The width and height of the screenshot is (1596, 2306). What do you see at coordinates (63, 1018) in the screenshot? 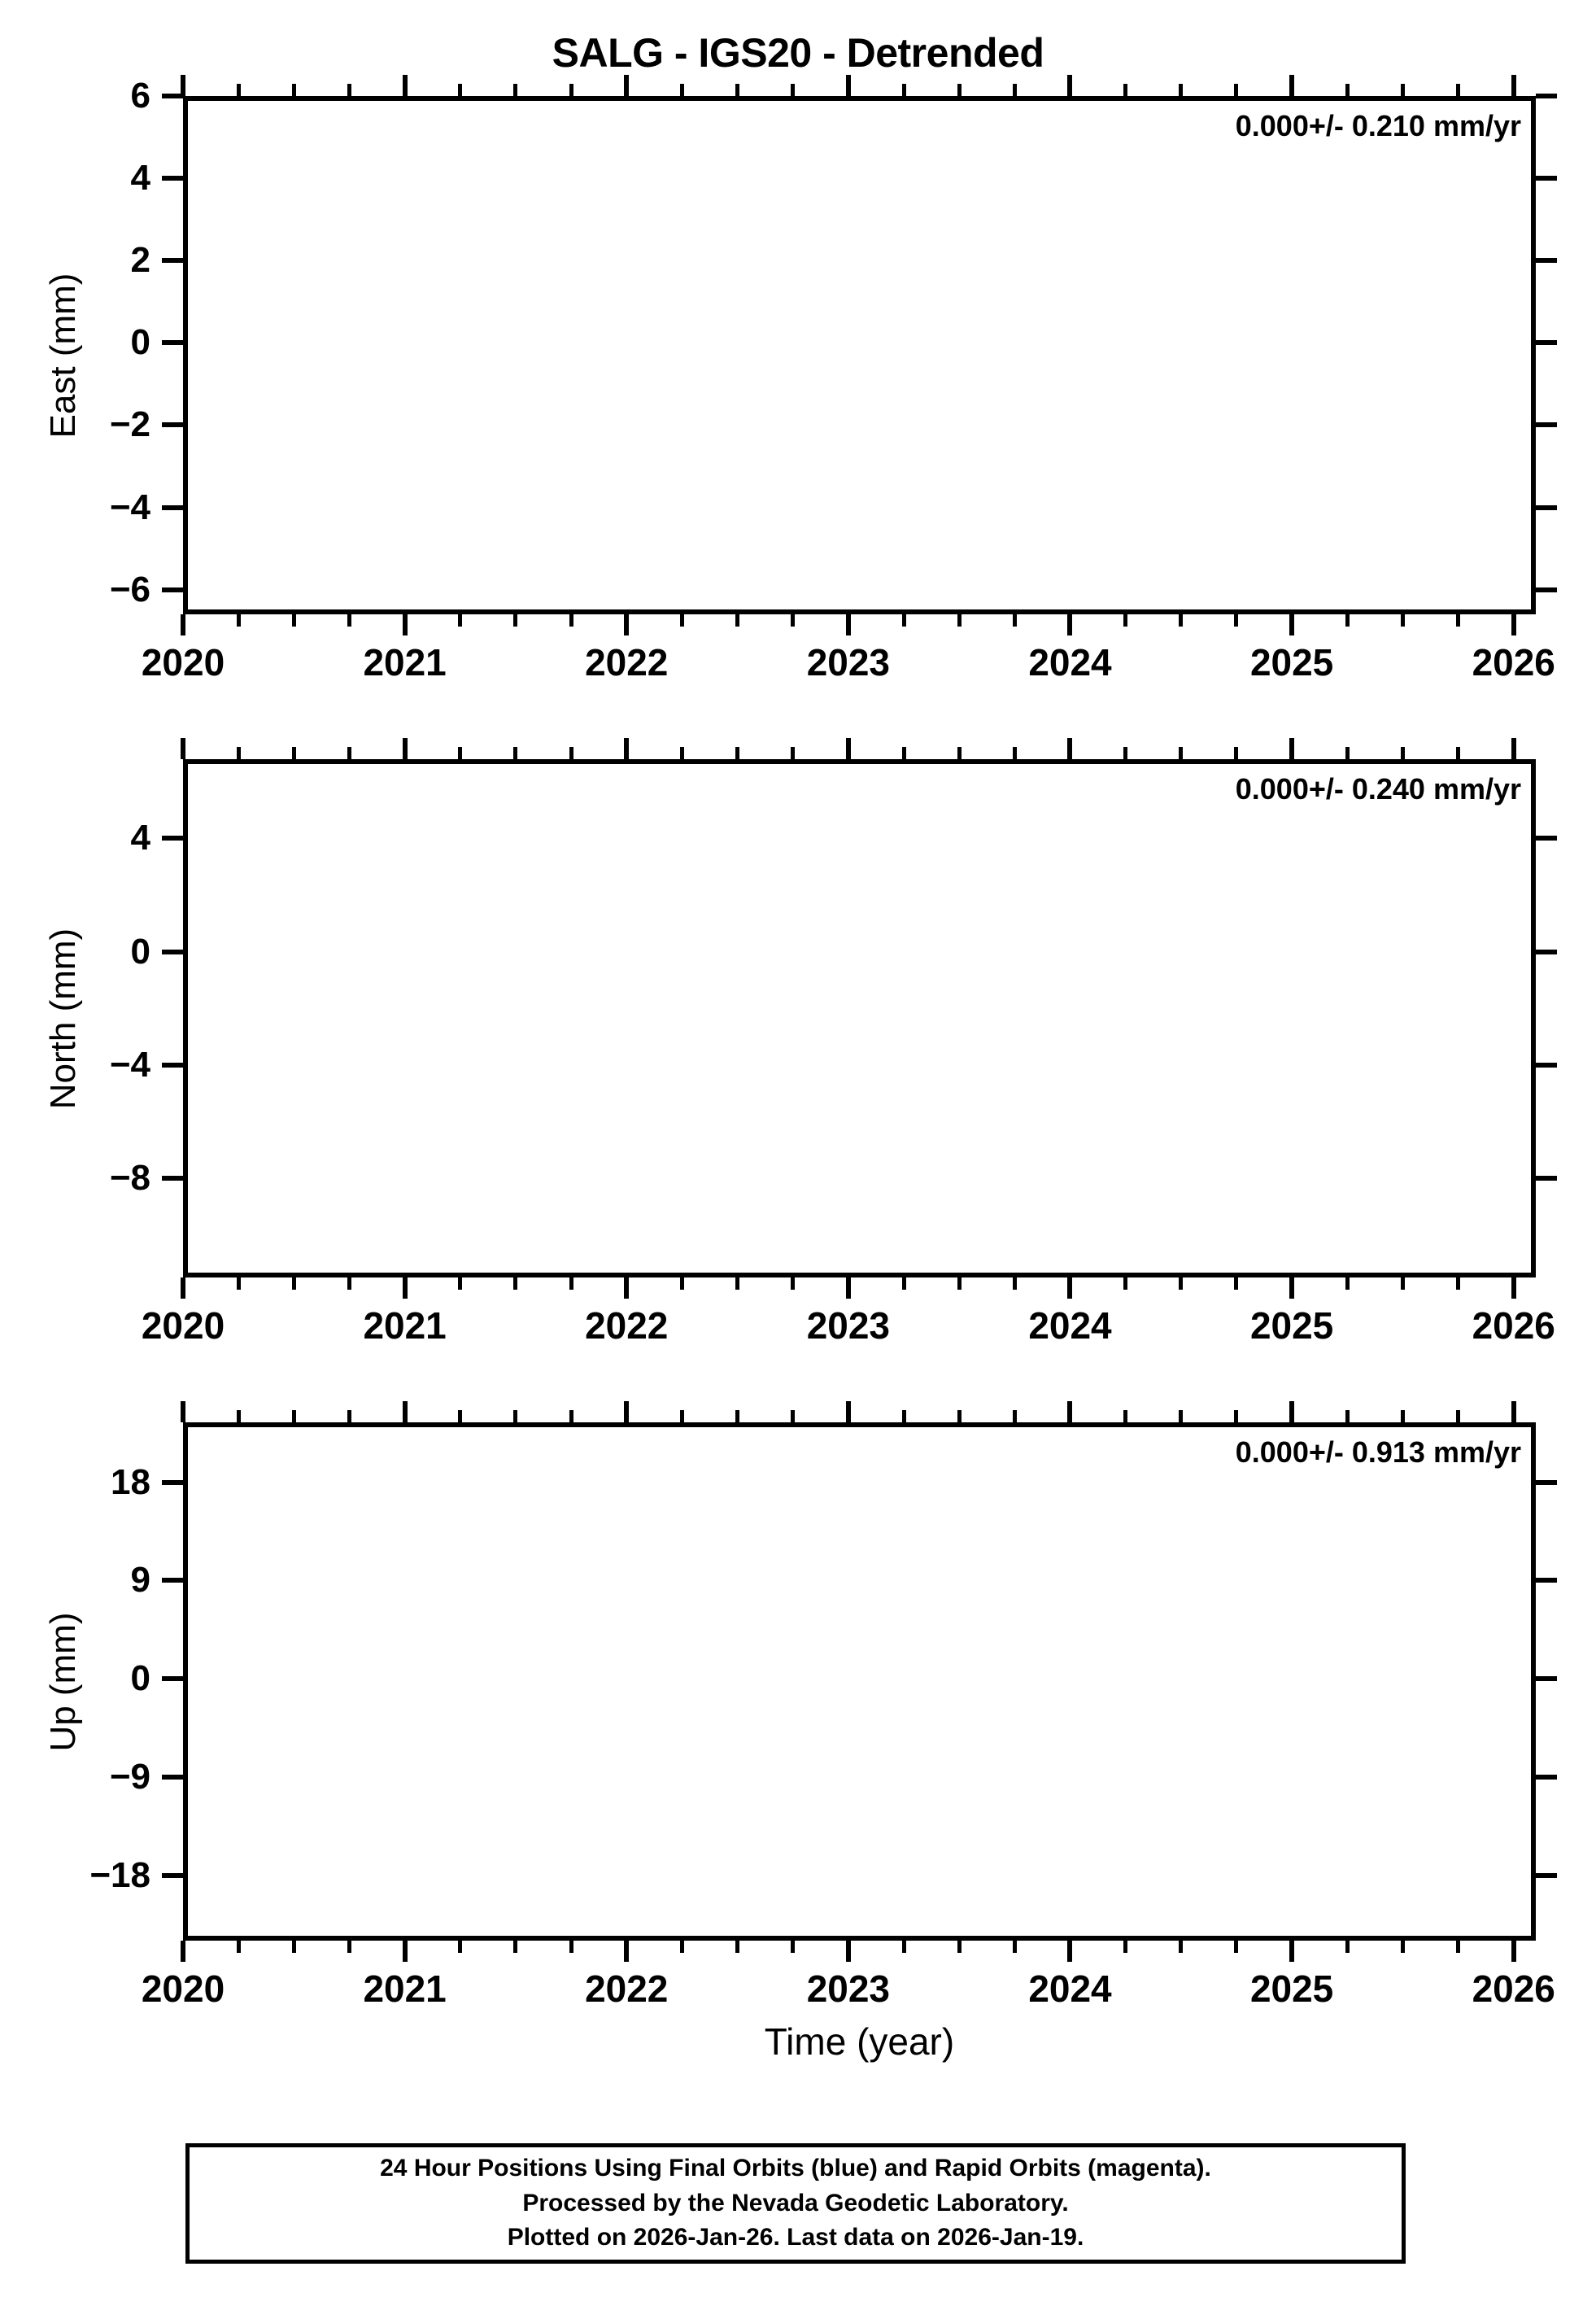
I see `y-axis-title: North (mm)` at bounding box center [63, 1018].